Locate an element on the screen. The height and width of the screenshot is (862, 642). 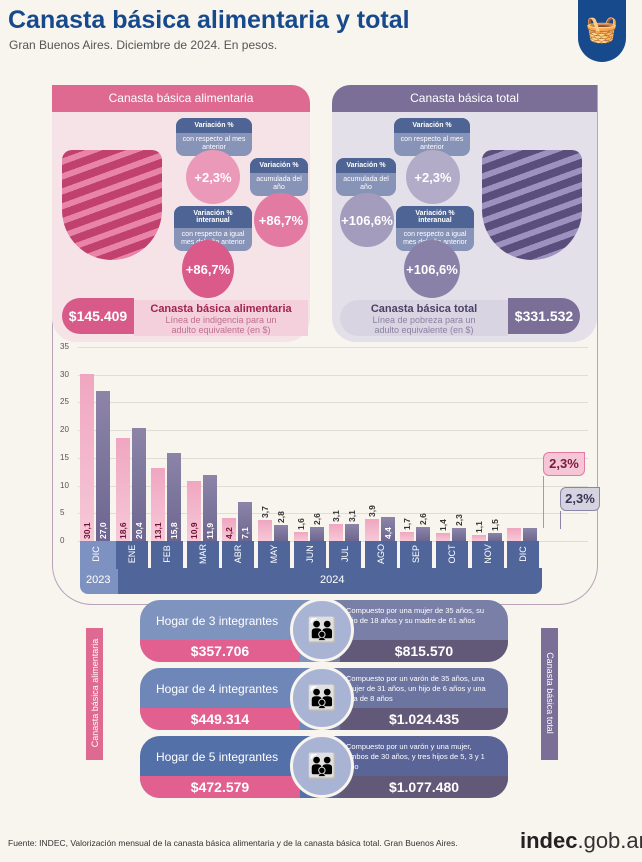
callout-cba: 2,3% is located at coordinates (564, 464).